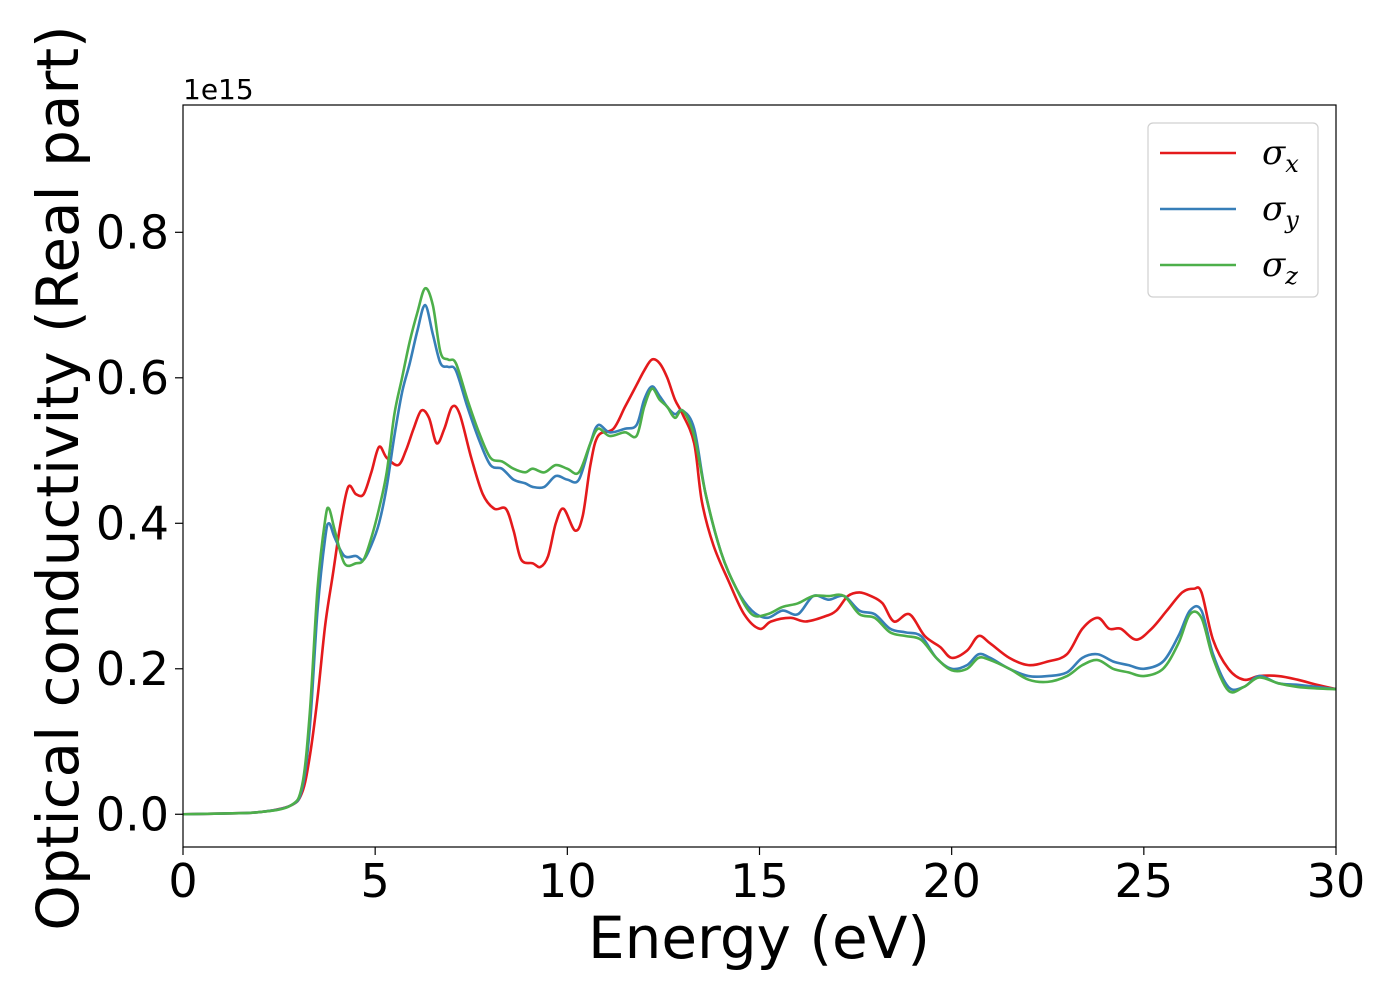  Describe the element at coordinates (182, 881) in the screenshot. I see `x-tick-label: 0` at that location.